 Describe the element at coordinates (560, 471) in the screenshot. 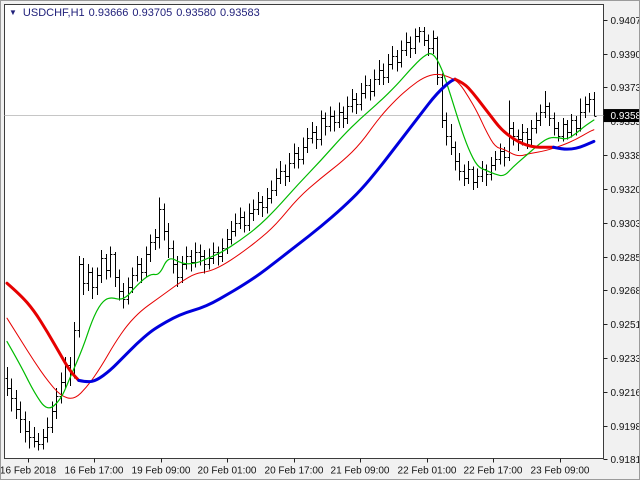

I see `time-axis-label: 23 Feb 09:00` at that location.